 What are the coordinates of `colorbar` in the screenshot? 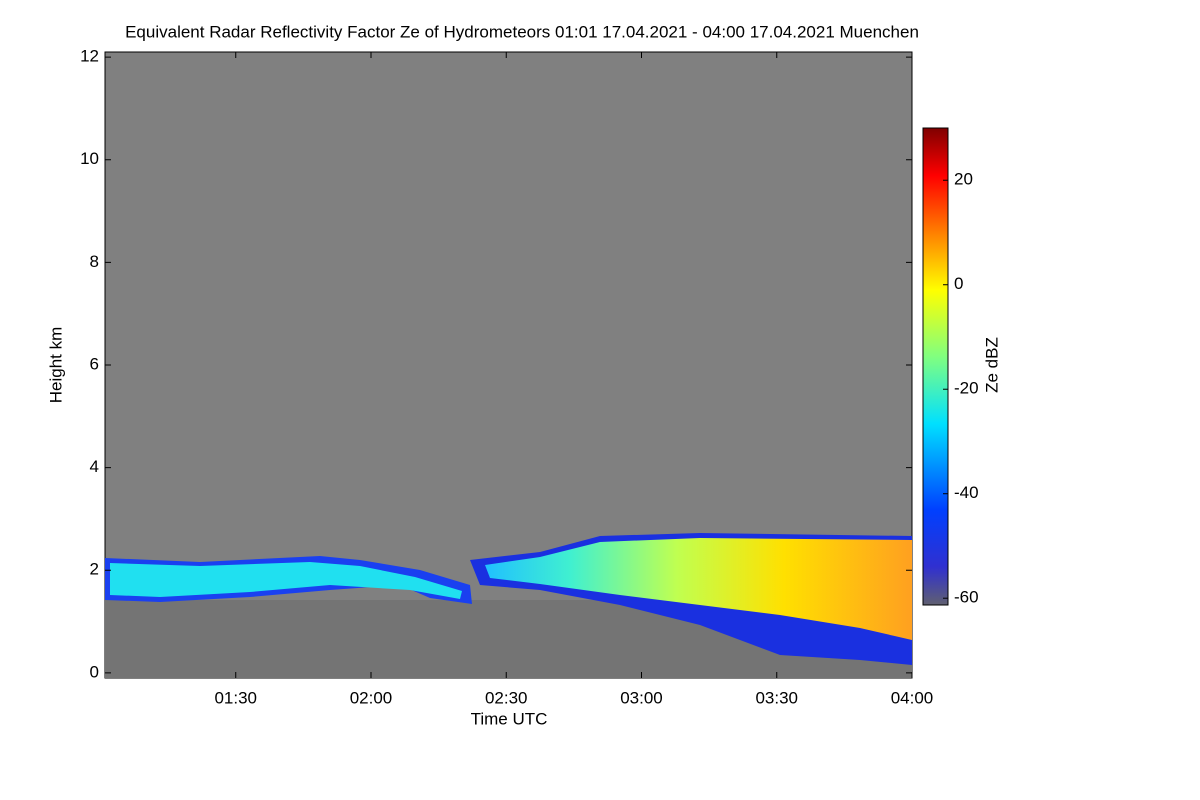 It's located at (935, 366).